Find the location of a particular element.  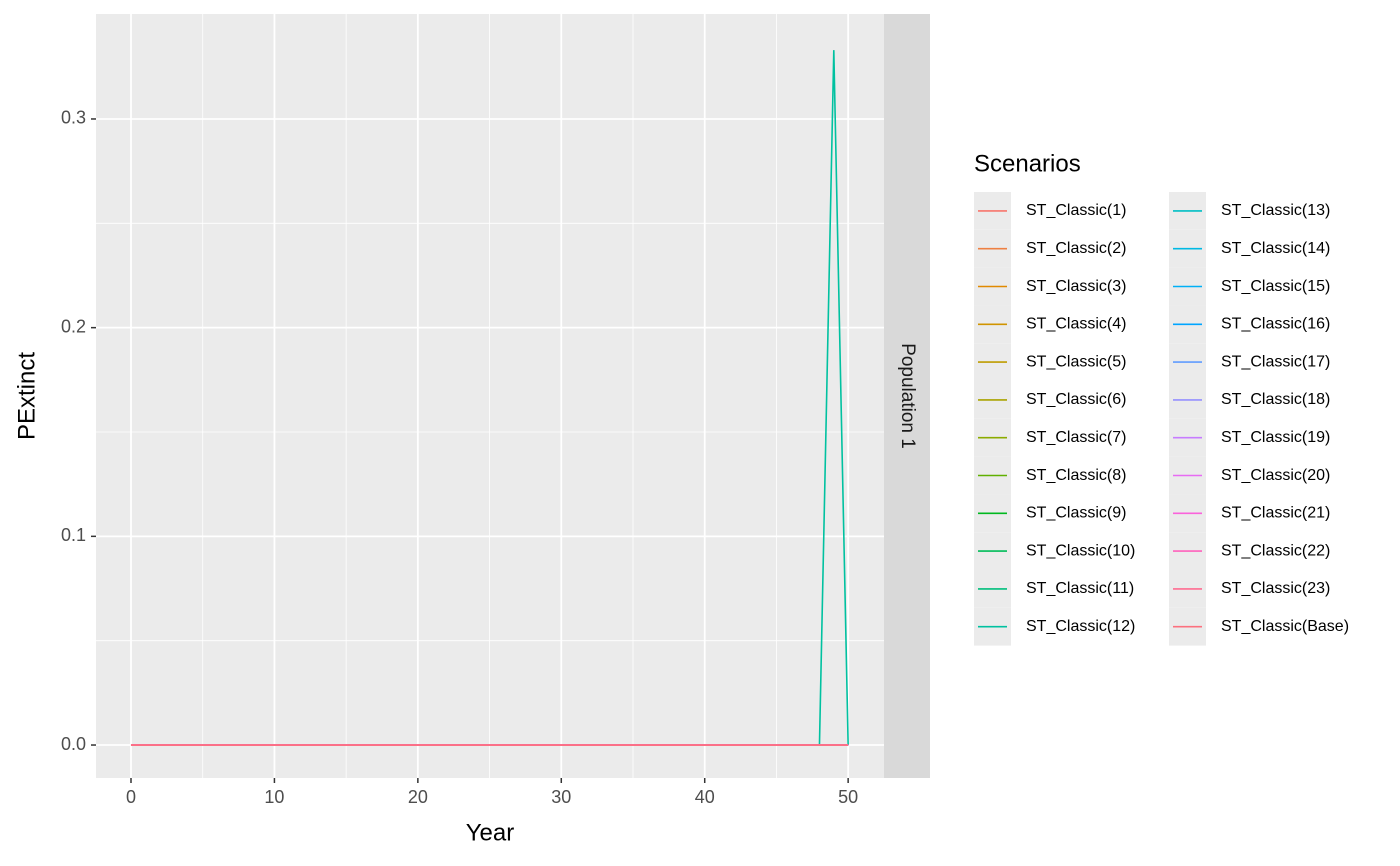

legend-label: ST_Classic(7) is located at coordinates (1076, 437).